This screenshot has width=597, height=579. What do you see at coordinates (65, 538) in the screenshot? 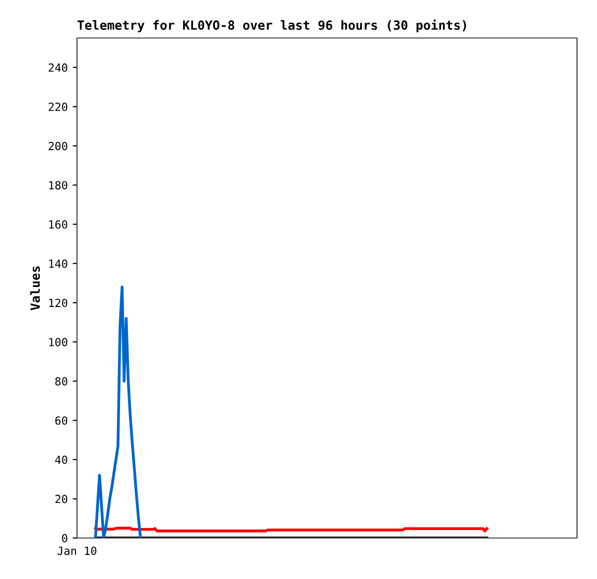
I see `y-tick-label: 0` at bounding box center [65, 538].